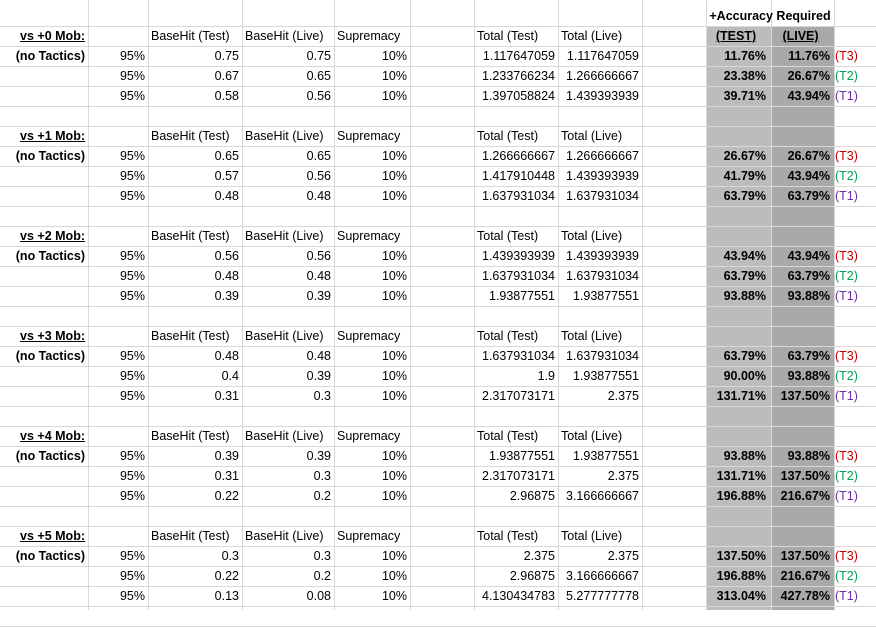  What do you see at coordinates (741, 496) in the screenshot?
I see `accuracy-test-value: 196.88%` at bounding box center [741, 496].